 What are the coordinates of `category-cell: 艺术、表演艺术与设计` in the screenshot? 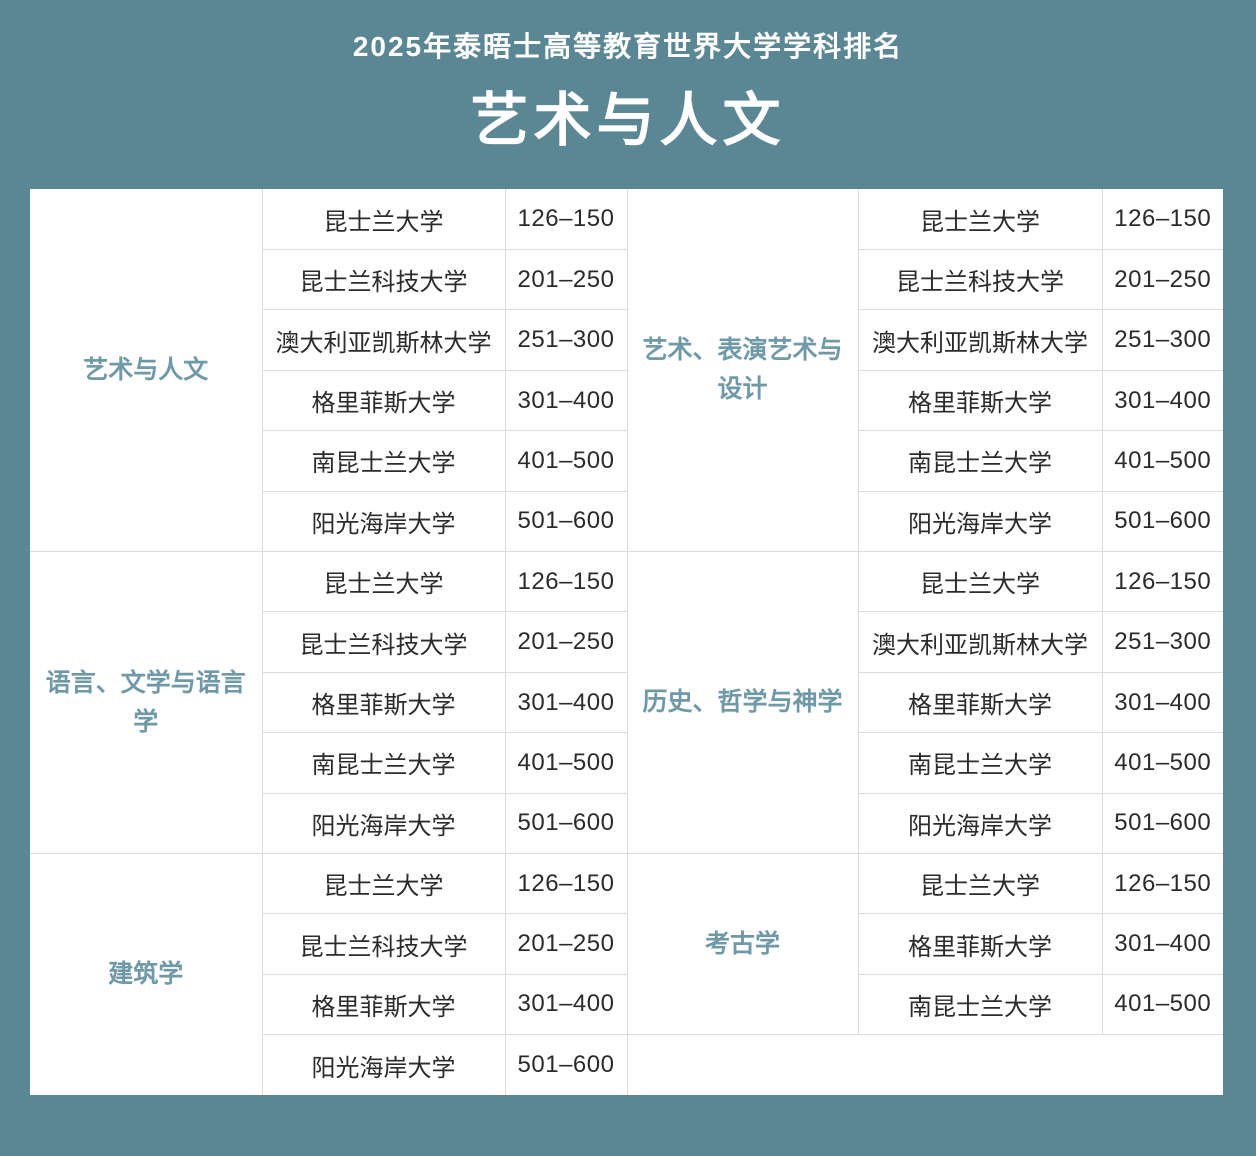 It's located at (743, 371).